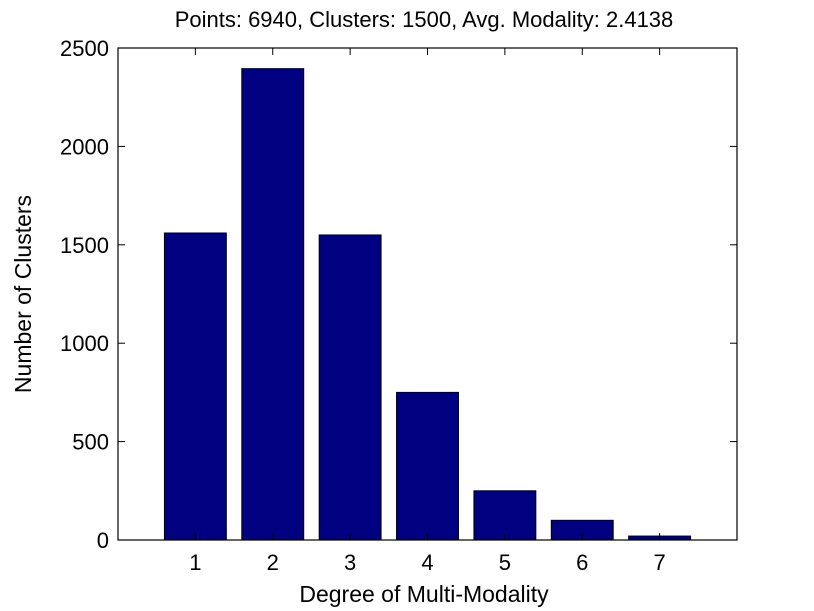  I want to click on x-tick-label-2: 2, so click(273, 562).